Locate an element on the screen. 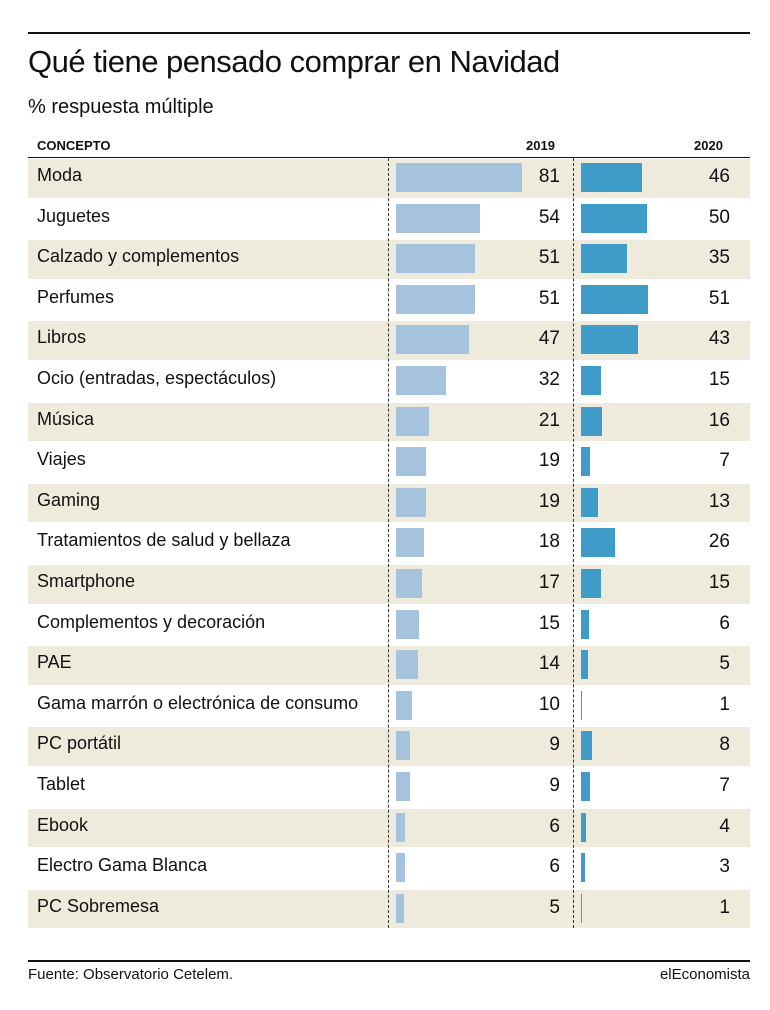 The width and height of the screenshot is (770, 1010). row-label: Gaming is located at coordinates (69, 499).